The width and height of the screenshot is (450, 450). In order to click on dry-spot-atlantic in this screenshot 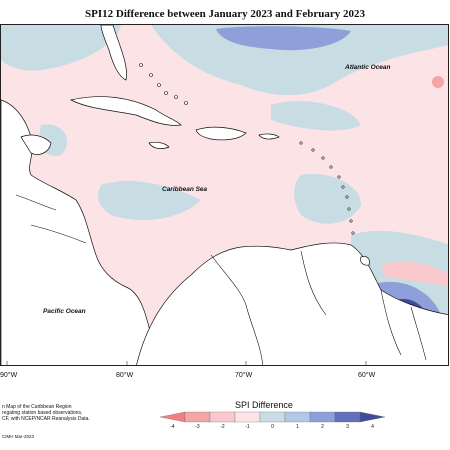, I will do `click(438, 82)`.